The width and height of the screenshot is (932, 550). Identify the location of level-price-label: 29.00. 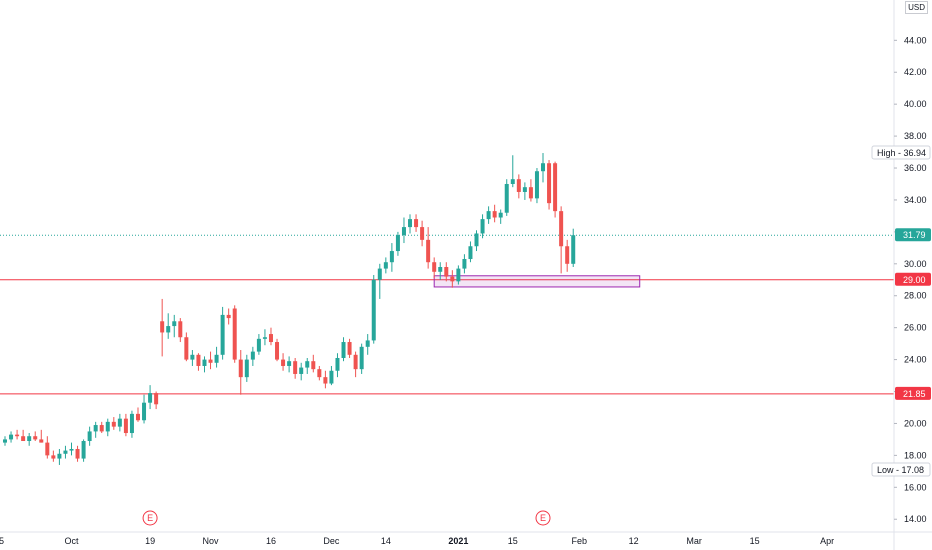
(914, 280).